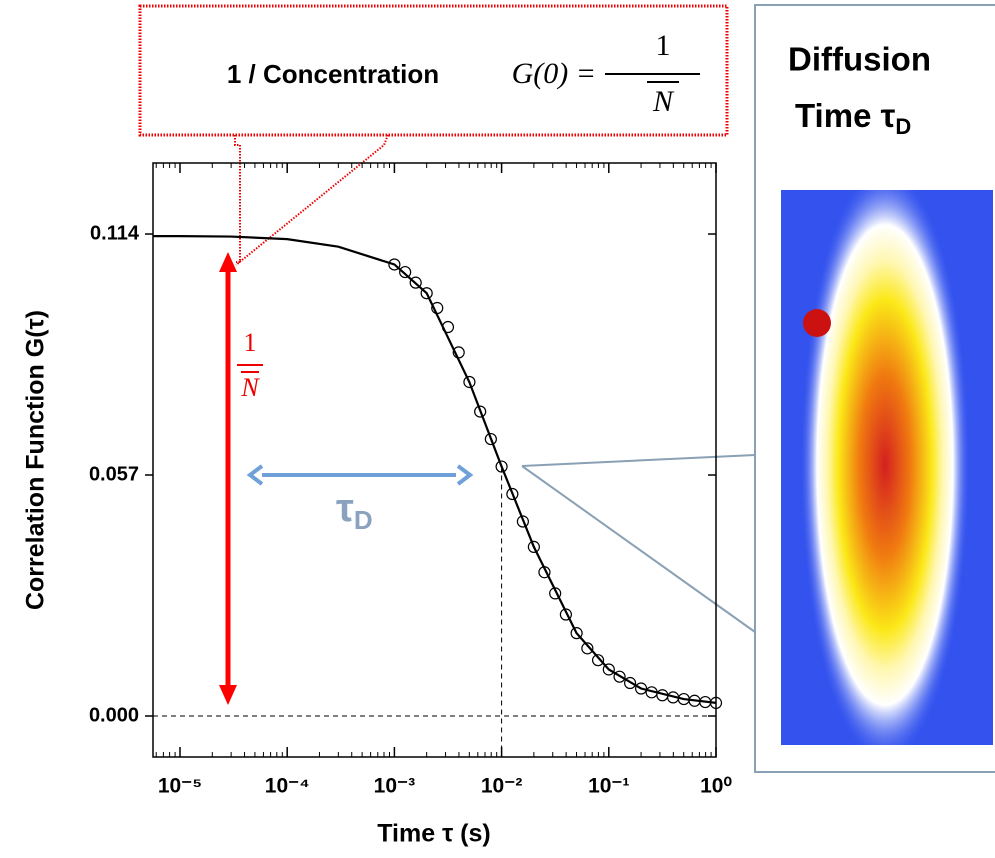  I want to click on callout-box, so click(433, 70).